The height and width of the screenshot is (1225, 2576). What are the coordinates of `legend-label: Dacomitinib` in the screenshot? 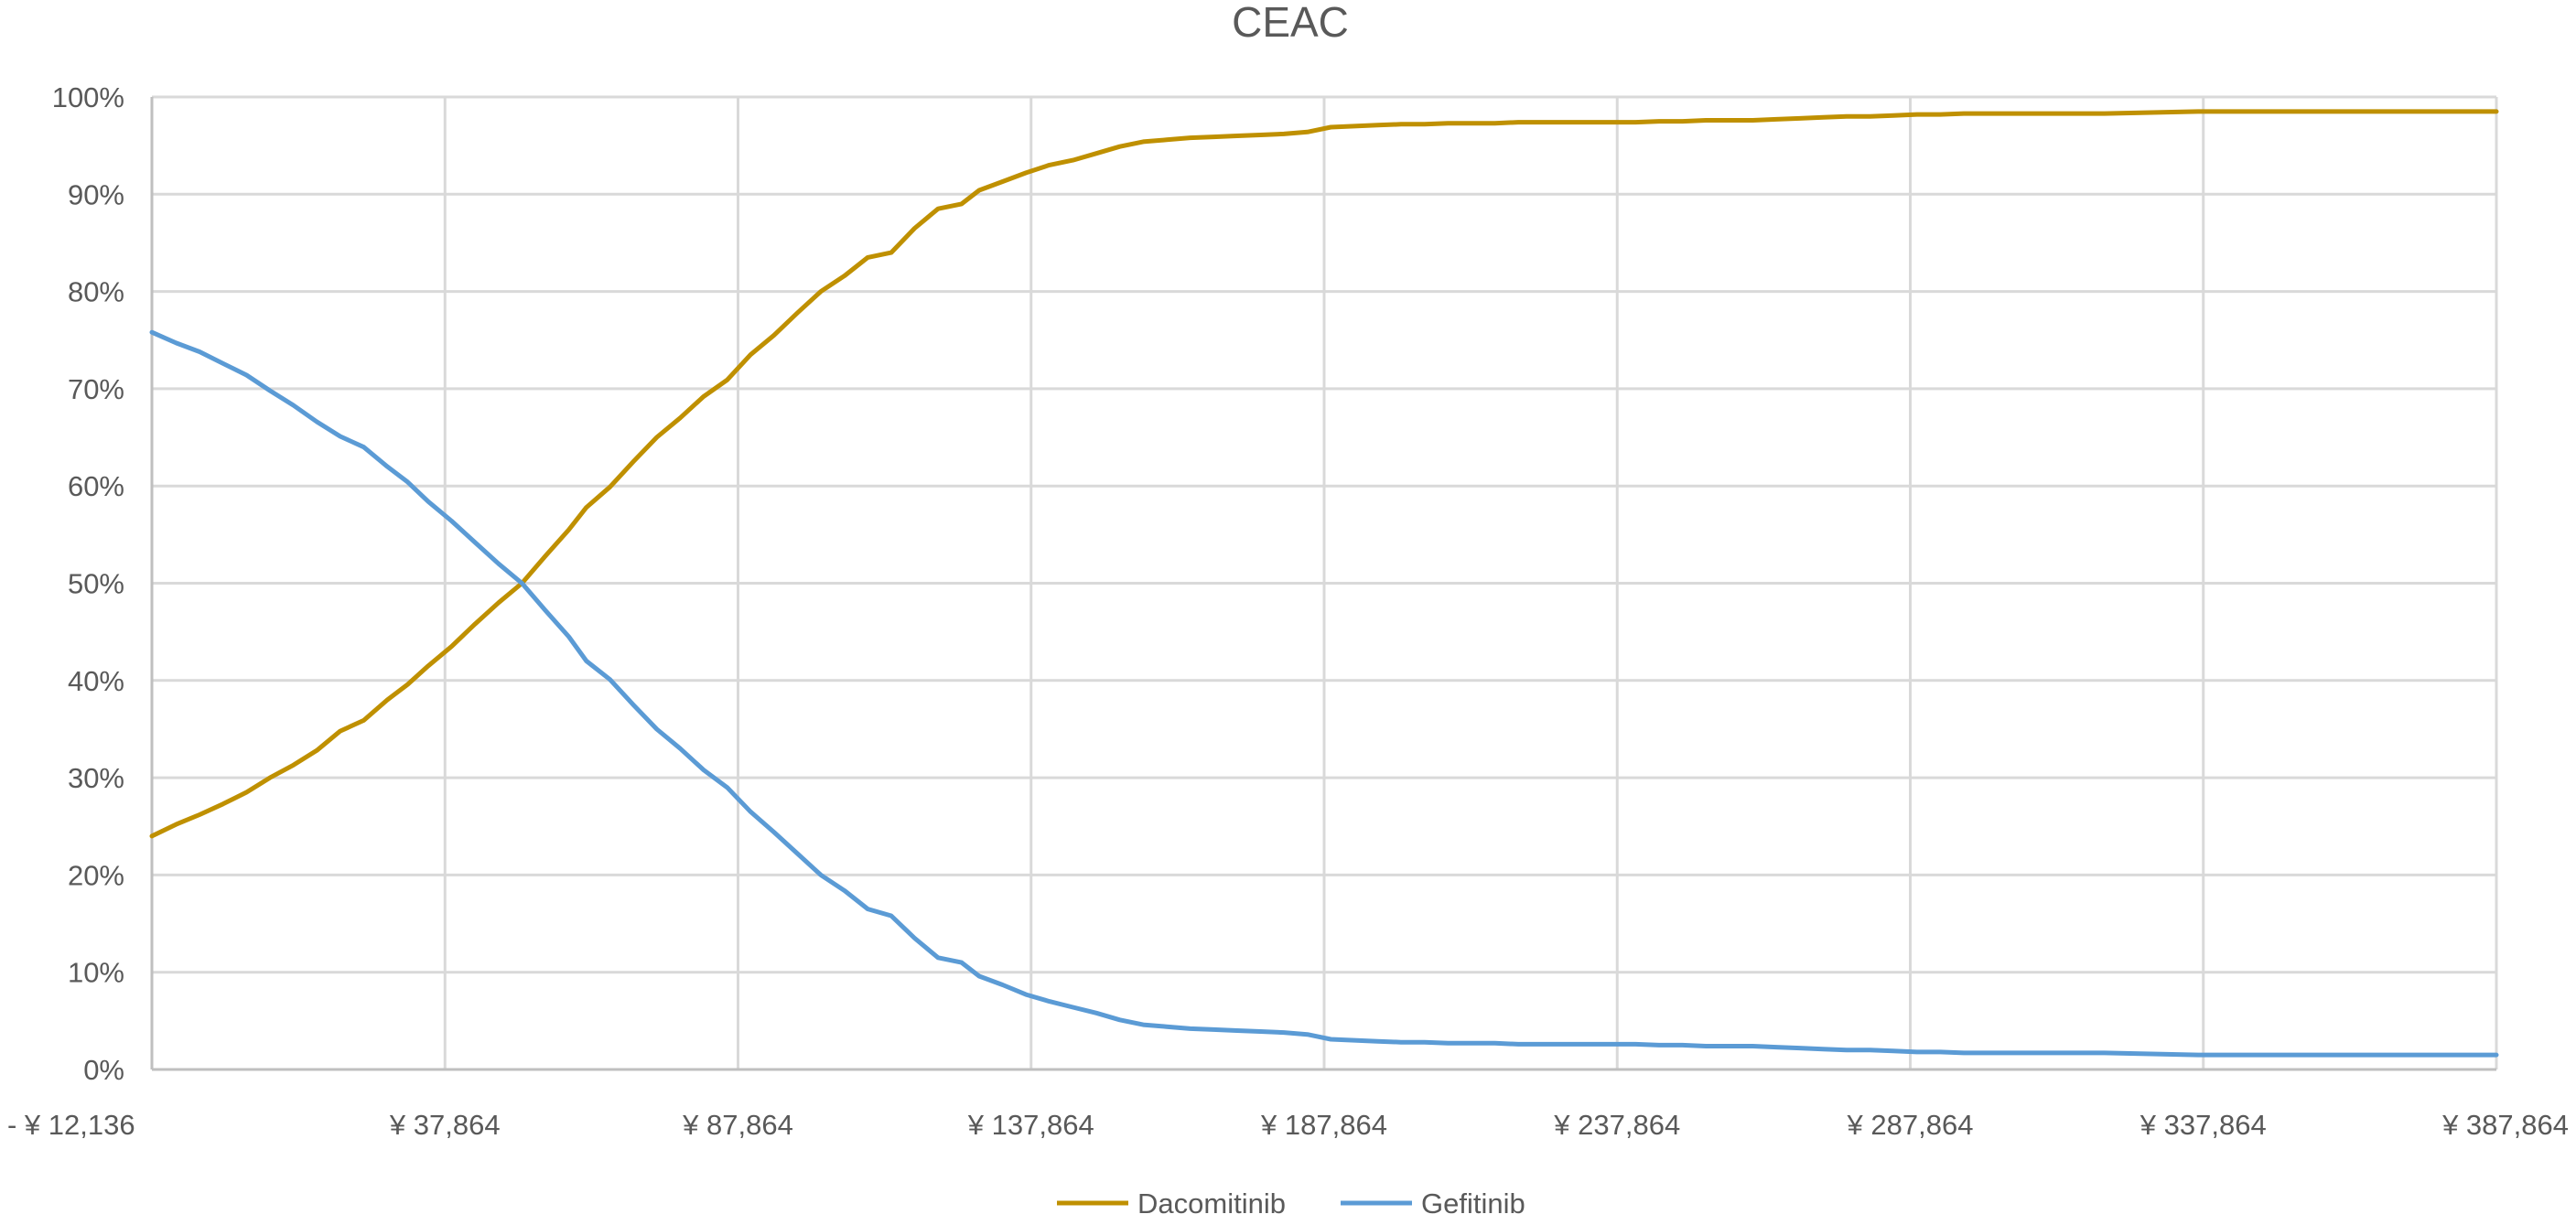 It's located at (1211, 1203).